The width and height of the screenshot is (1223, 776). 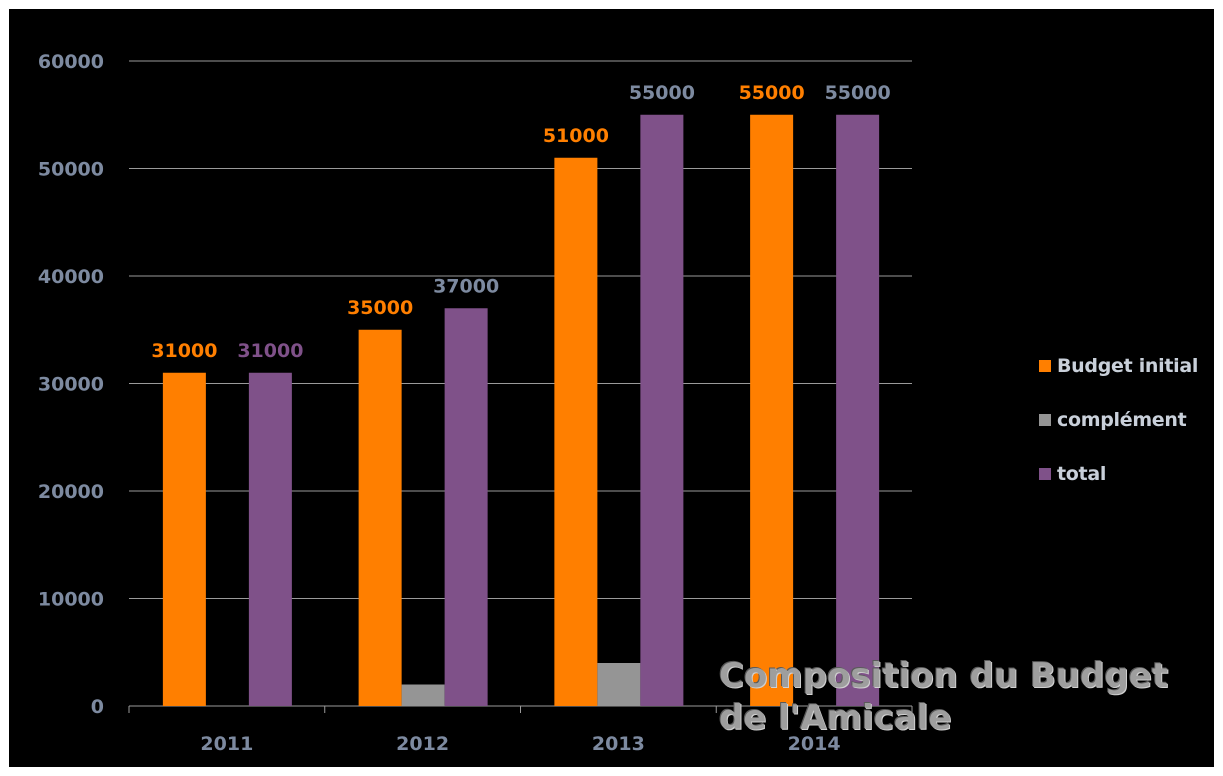 What do you see at coordinates (944, 676) in the screenshot?
I see `chart-title-line-1: Composition du Budget` at bounding box center [944, 676].